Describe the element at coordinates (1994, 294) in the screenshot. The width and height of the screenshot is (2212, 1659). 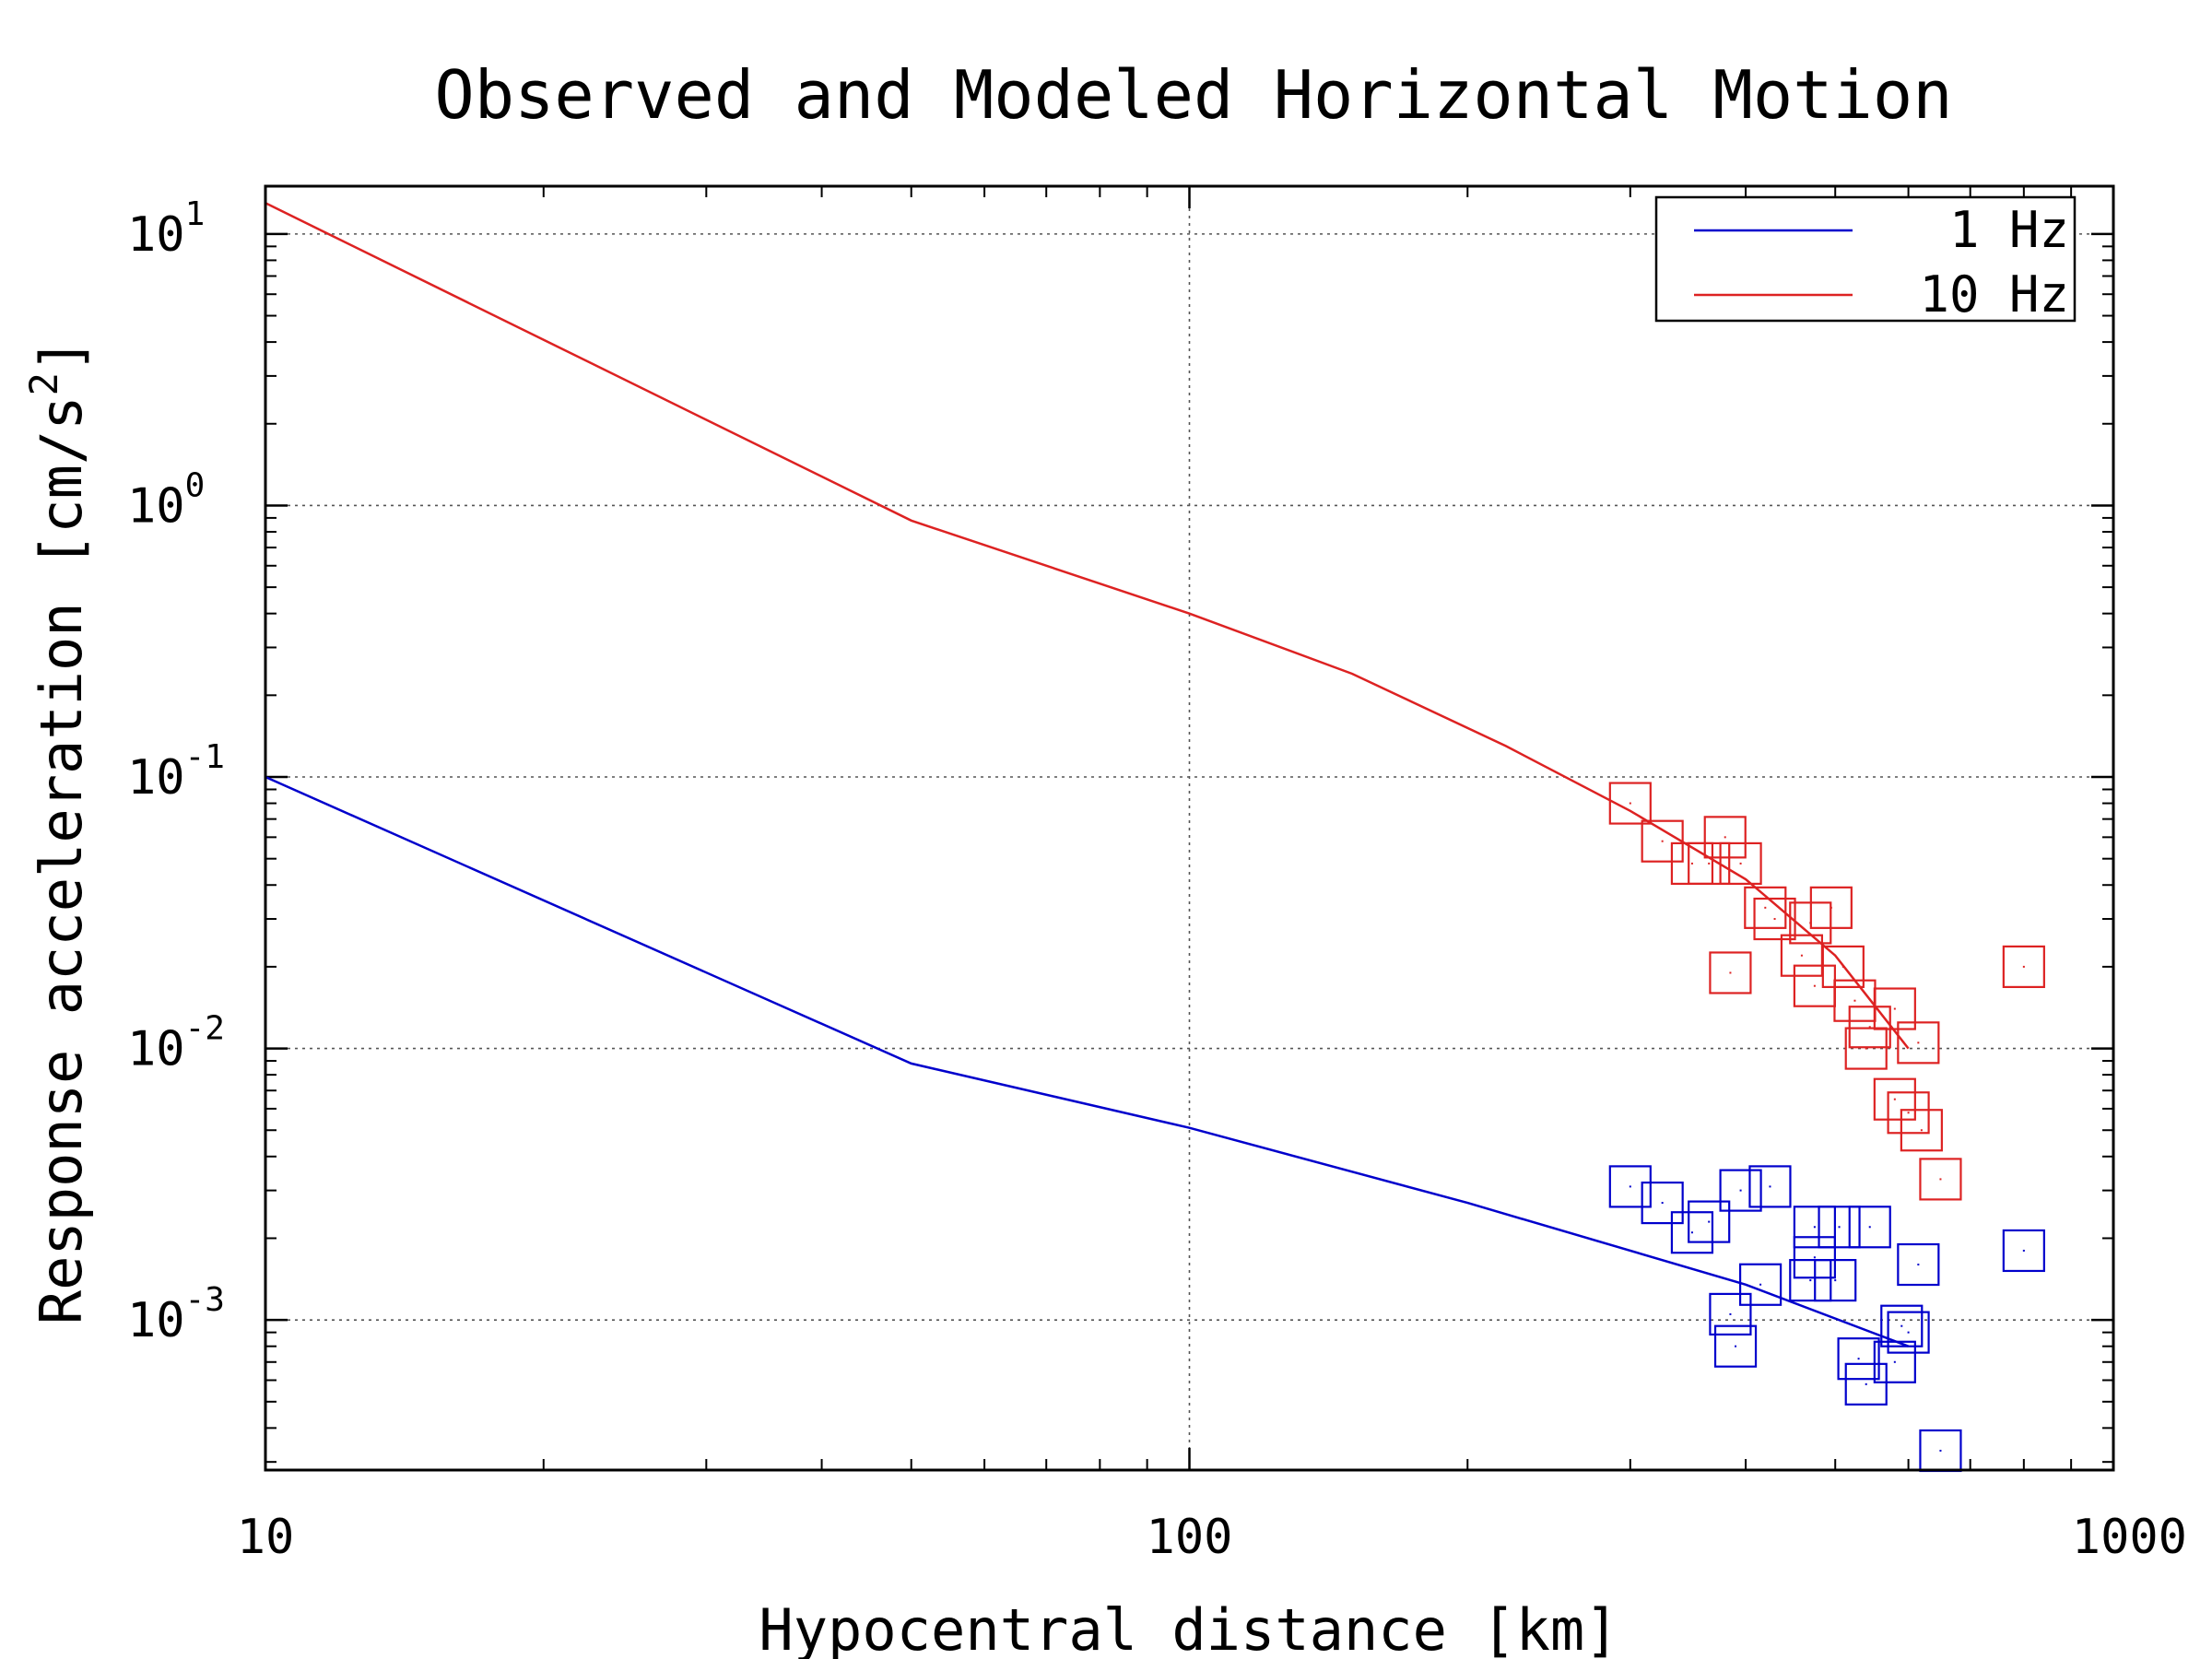
I see `legend-label-10hz: 10 Hz` at that location.